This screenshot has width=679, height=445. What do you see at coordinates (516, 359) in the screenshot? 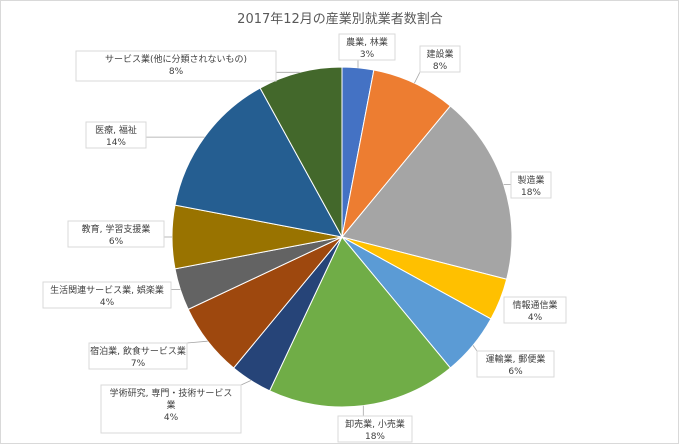
I see `data-label-category: 運輸業, 郵便業` at bounding box center [516, 359].